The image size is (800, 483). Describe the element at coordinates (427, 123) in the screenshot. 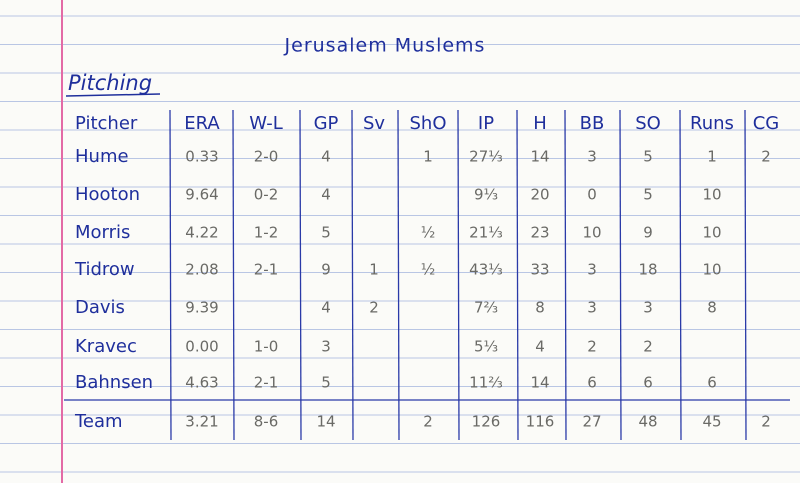

I see `column-header: ShO` at that location.